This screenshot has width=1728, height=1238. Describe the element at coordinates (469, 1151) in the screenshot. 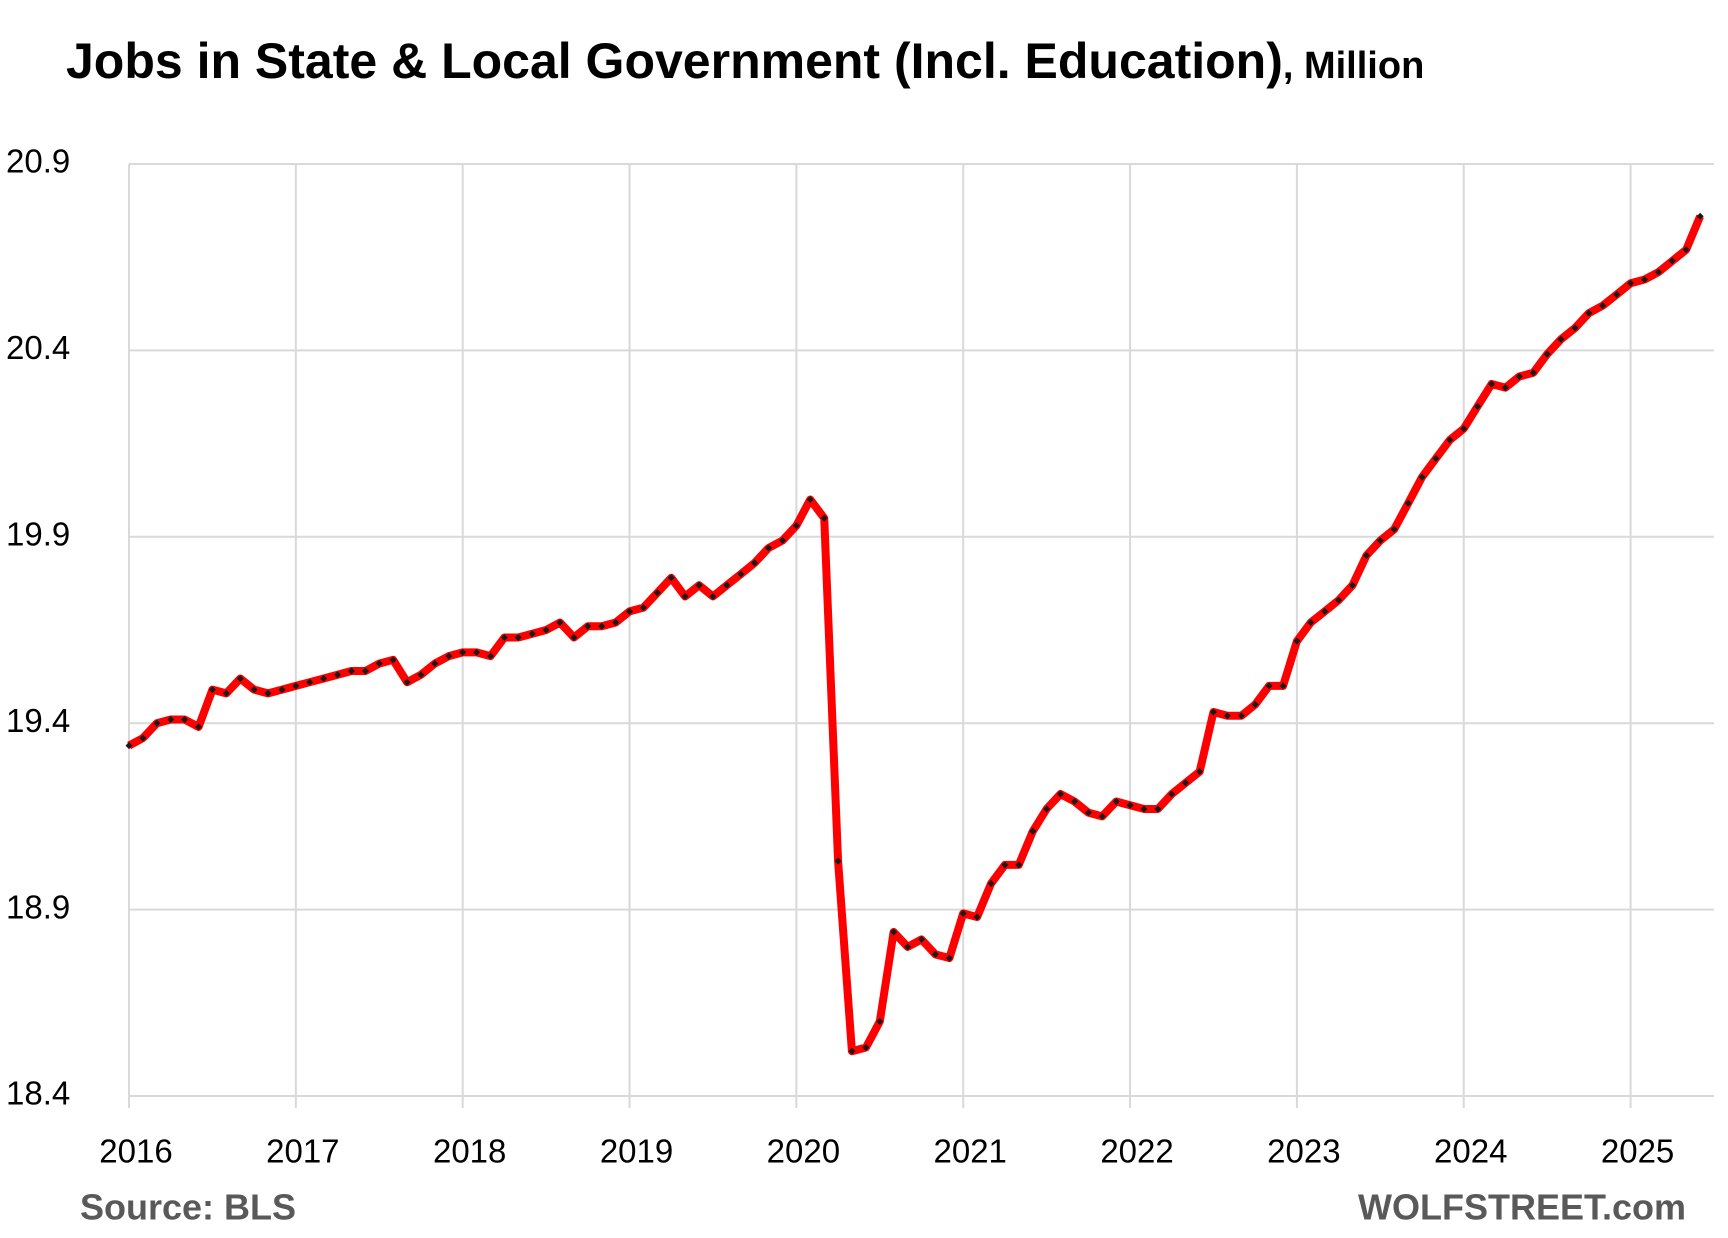

I see `x-tick-label: 2018` at that location.